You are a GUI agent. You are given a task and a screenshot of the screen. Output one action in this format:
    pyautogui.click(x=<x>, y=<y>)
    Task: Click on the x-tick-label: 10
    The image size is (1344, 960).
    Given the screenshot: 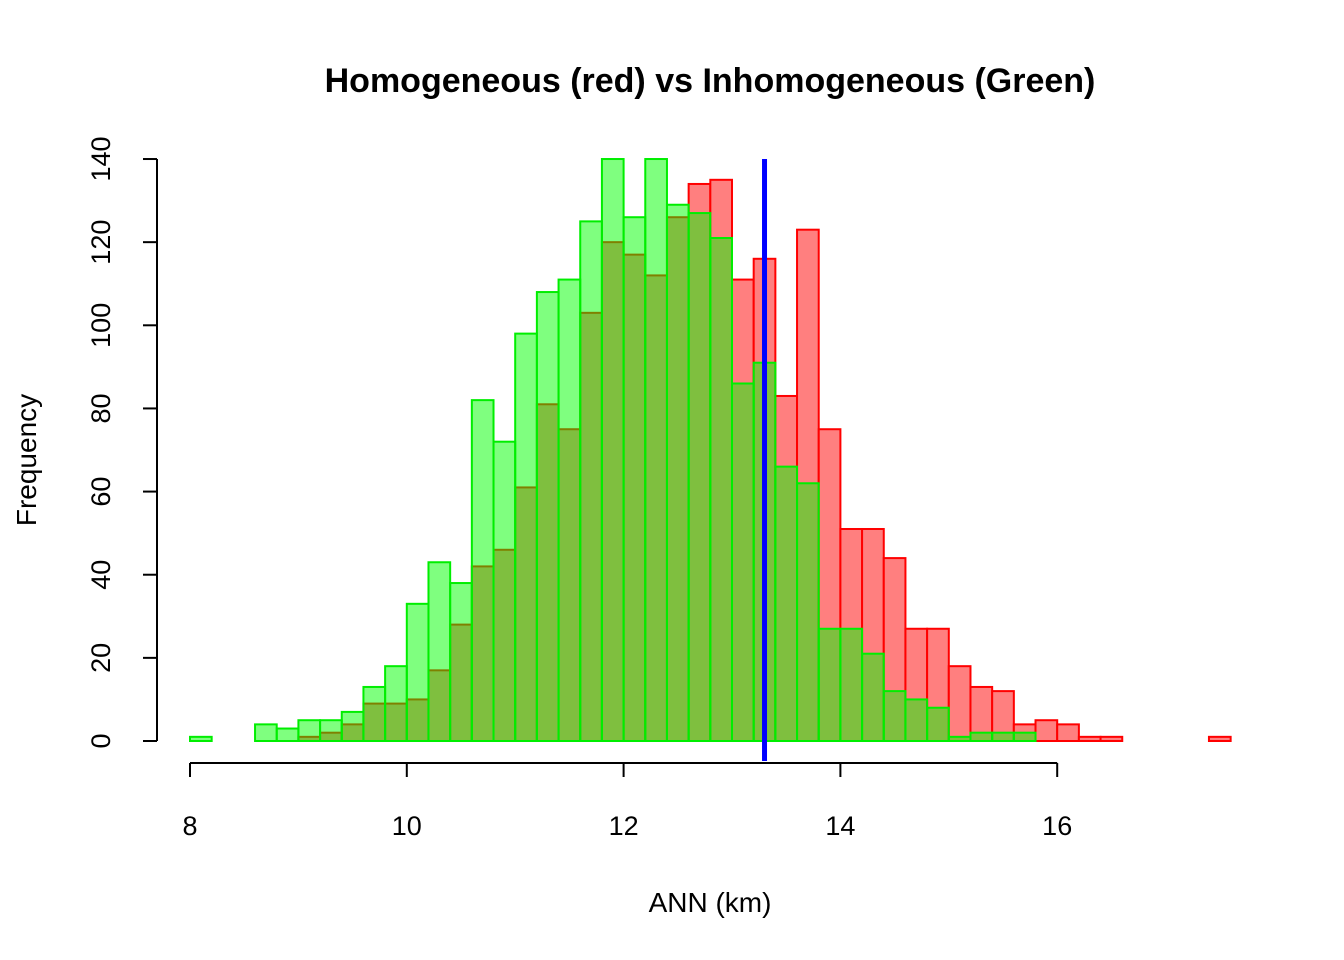 What is the action you would take?
    pyautogui.click(x=407, y=826)
    